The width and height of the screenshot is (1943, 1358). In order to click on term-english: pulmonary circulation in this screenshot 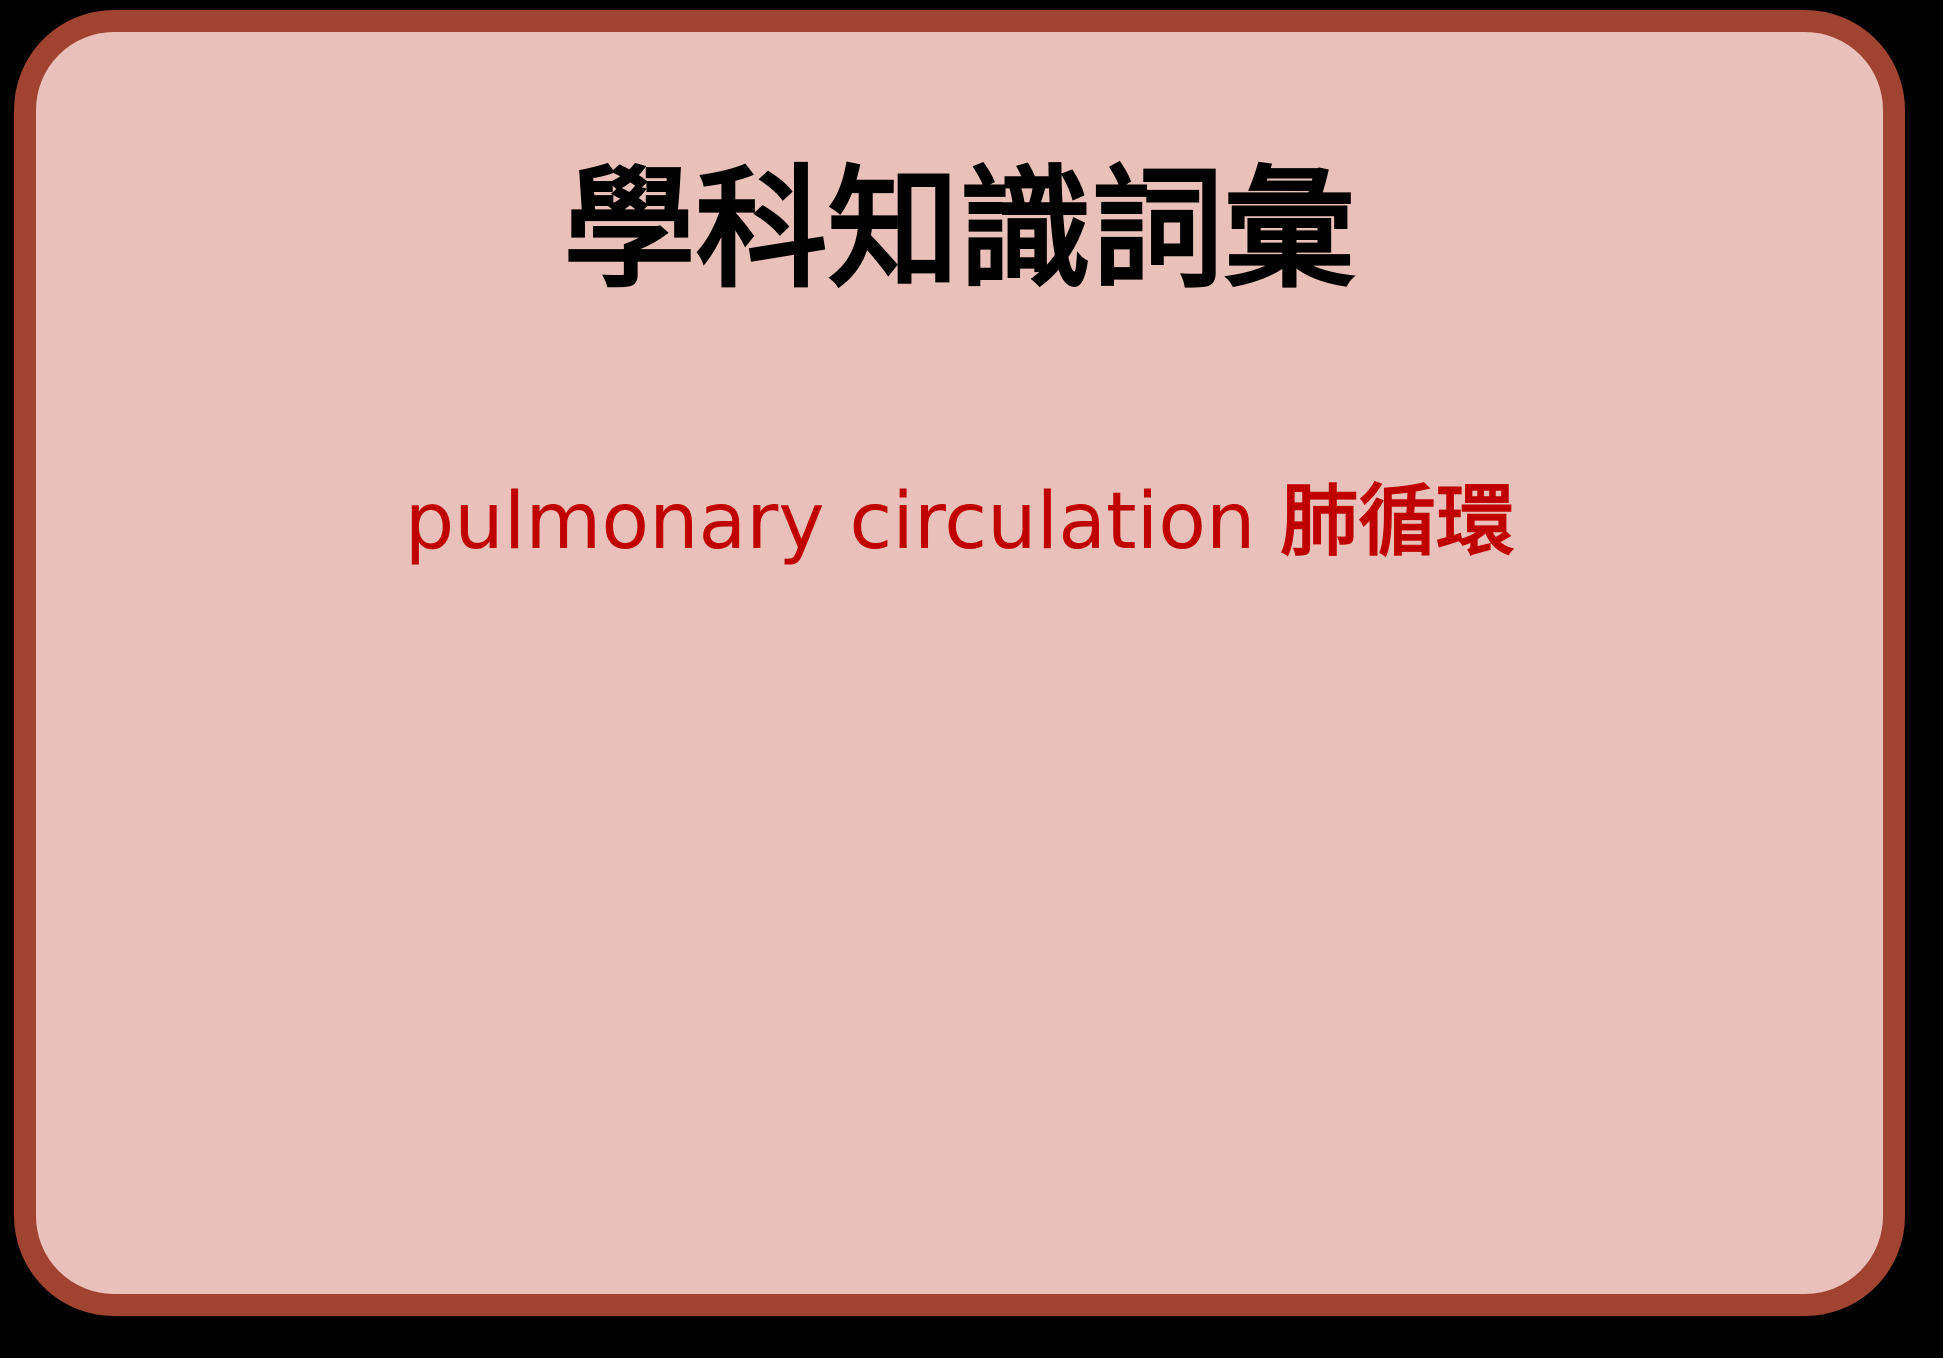, I will do `click(830, 522)`.